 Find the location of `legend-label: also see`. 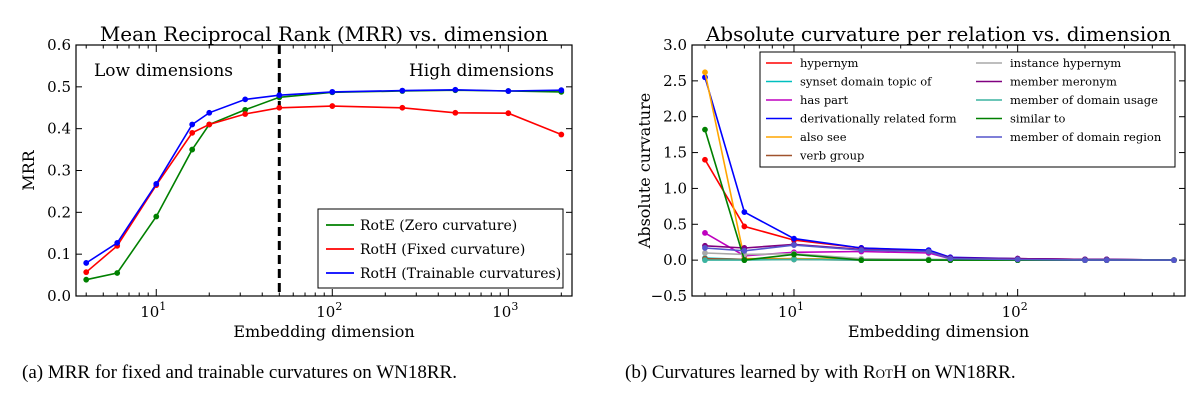

legend-label: also see is located at coordinates (823, 137).